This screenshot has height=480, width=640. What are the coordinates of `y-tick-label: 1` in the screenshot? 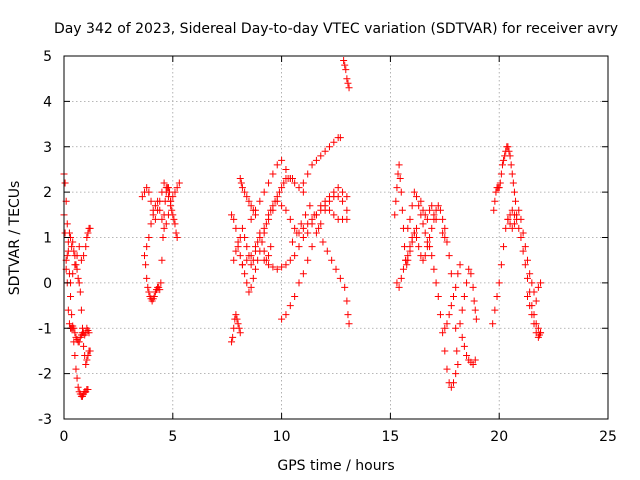 It's located at (47, 239).